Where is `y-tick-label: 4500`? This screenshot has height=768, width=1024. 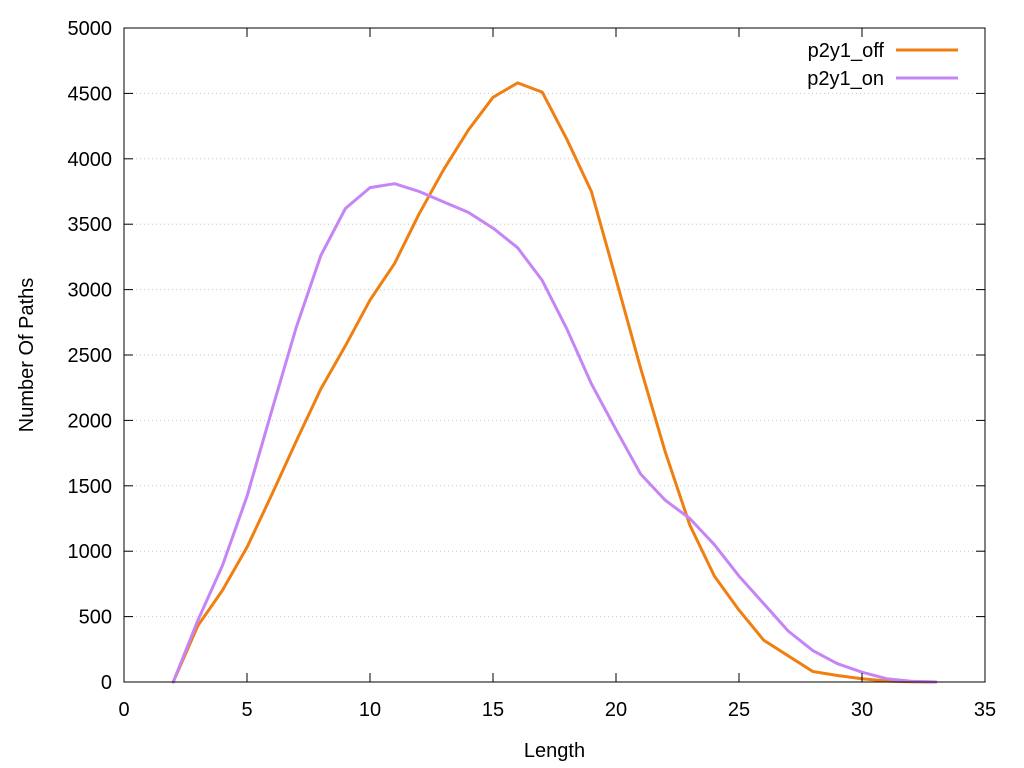
y-tick-label: 4500 is located at coordinates (90, 94).